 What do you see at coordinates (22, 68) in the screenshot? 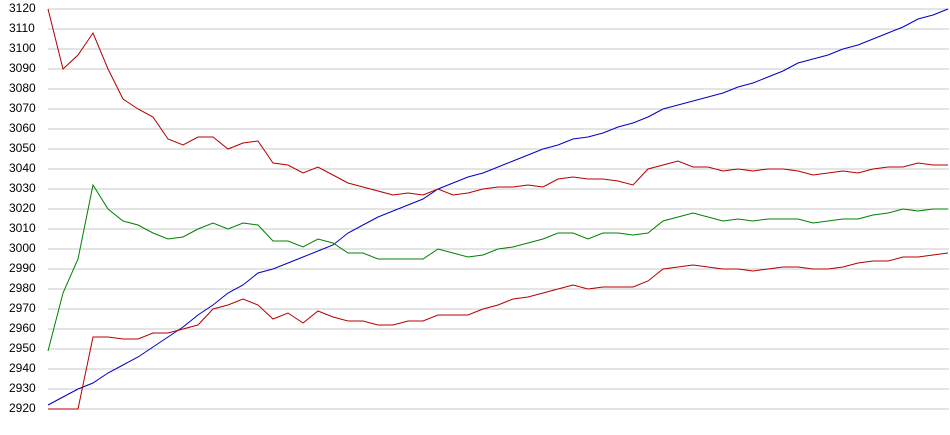
I see `y-tick-label: 3090` at bounding box center [22, 68].